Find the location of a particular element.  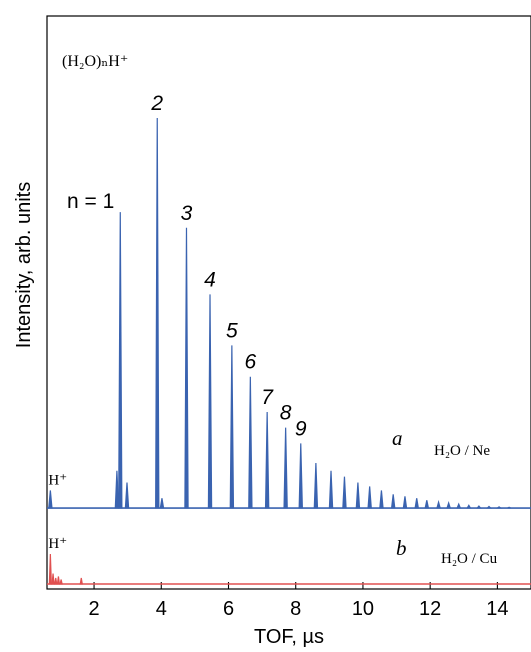

panel-a-system: H₂O / Ne is located at coordinates (462, 451).